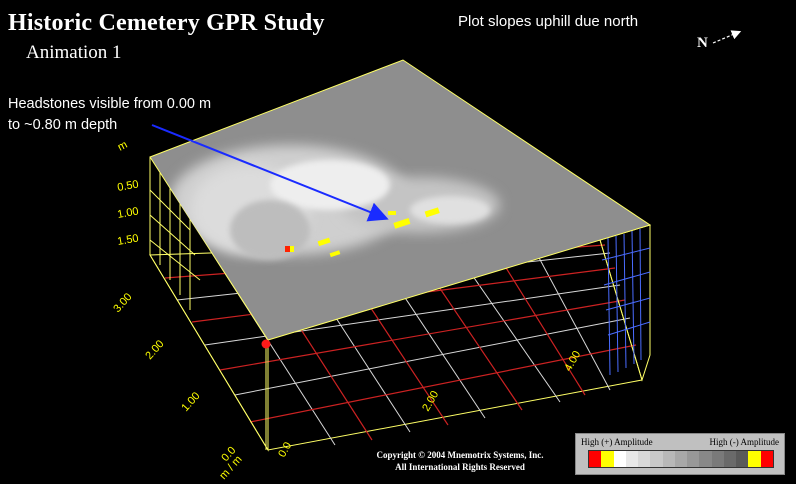 The height and width of the screenshot is (484, 796). Describe the element at coordinates (110, 104) in the screenshot. I see `annotation-line-1: Headstones visible from 0.00 m` at that location.